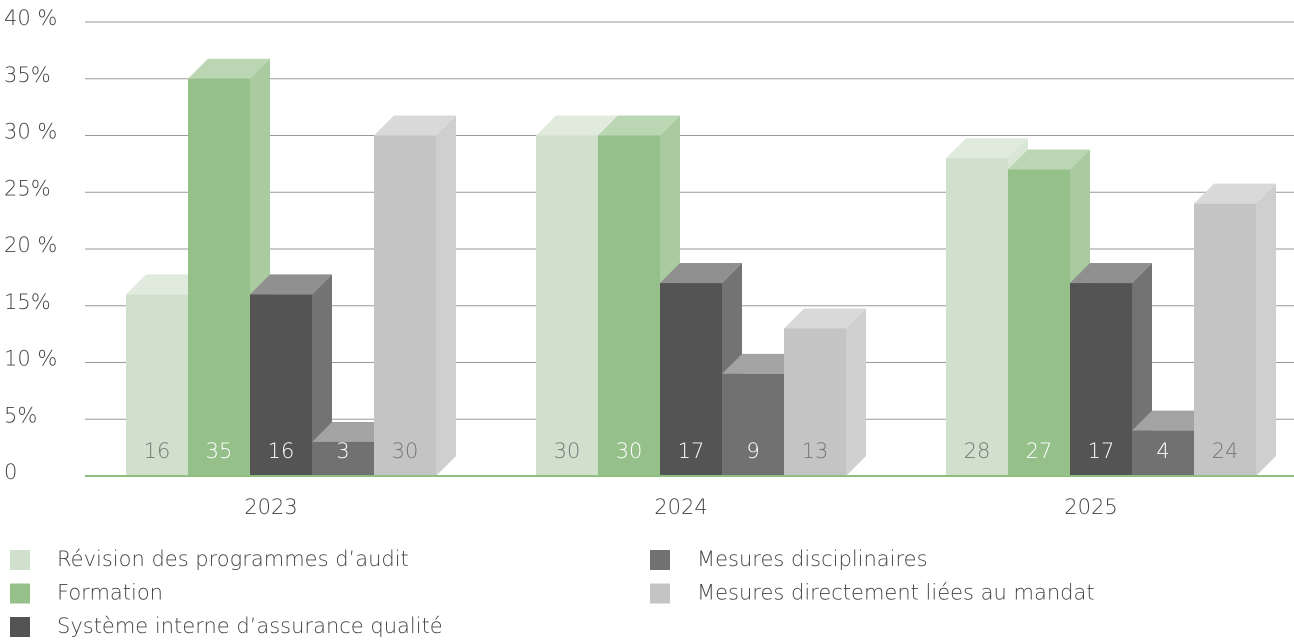 This screenshot has height=641, width=1294. I want to click on y-tick-label: 35%, so click(27, 75).